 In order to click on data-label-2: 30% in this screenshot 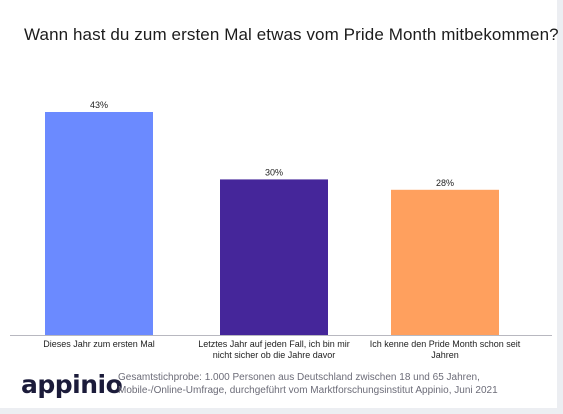, I will do `click(274, 172)`.